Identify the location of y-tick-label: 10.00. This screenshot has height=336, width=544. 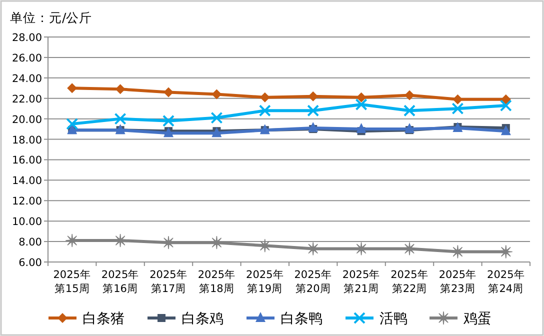
(27, 222).